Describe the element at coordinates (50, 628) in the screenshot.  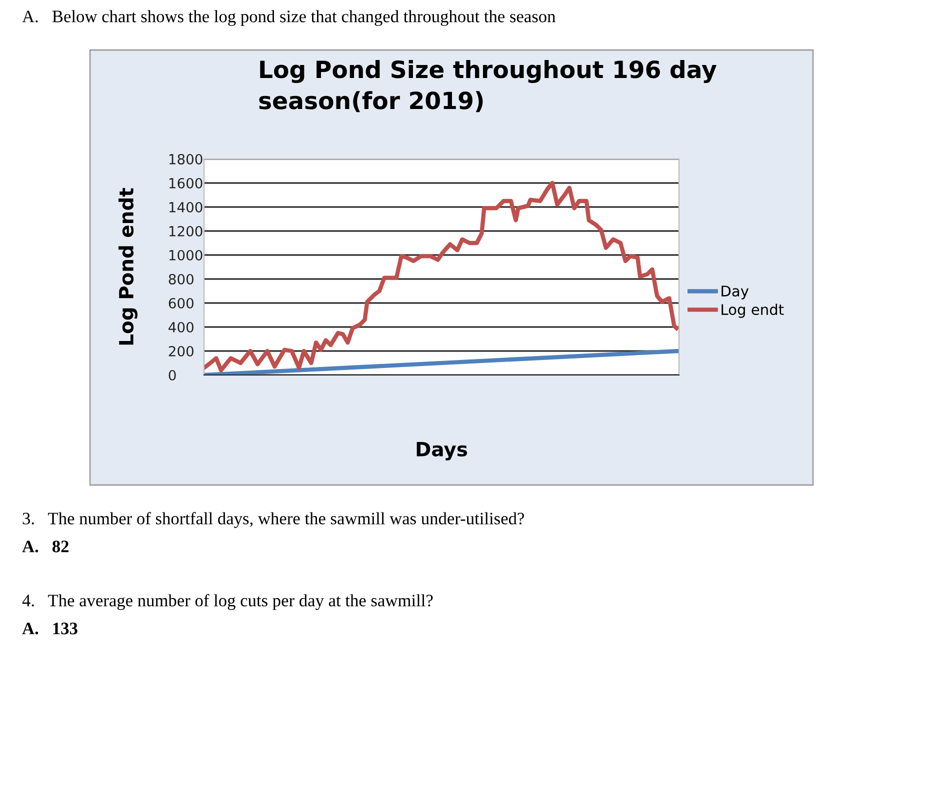
I see `text: A. 133` at that location.